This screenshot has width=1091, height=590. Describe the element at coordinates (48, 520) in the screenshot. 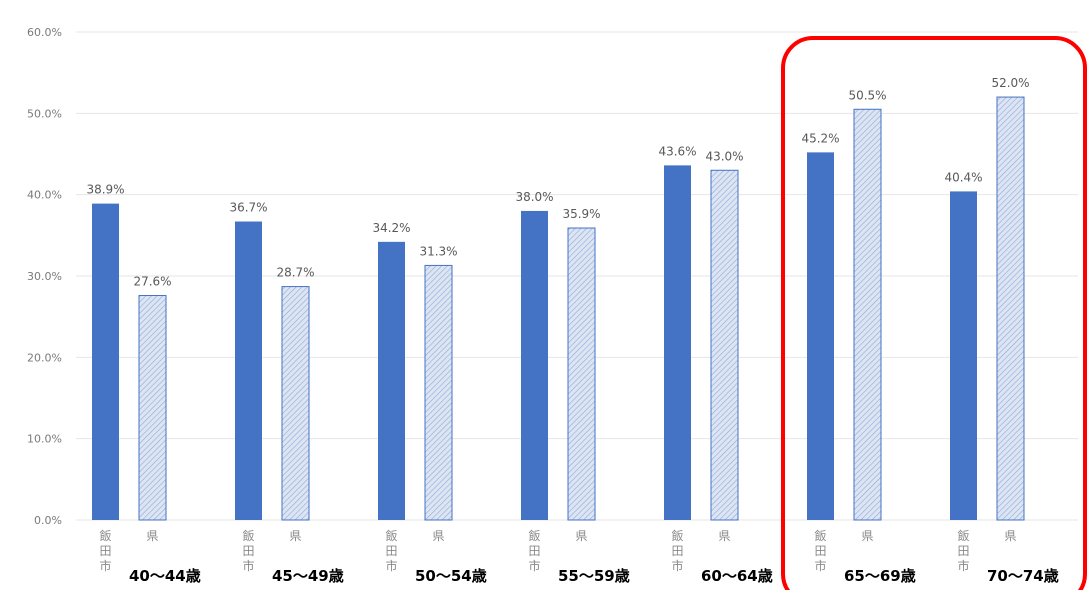

I see `y-tick-label: 0.0%` at that location.